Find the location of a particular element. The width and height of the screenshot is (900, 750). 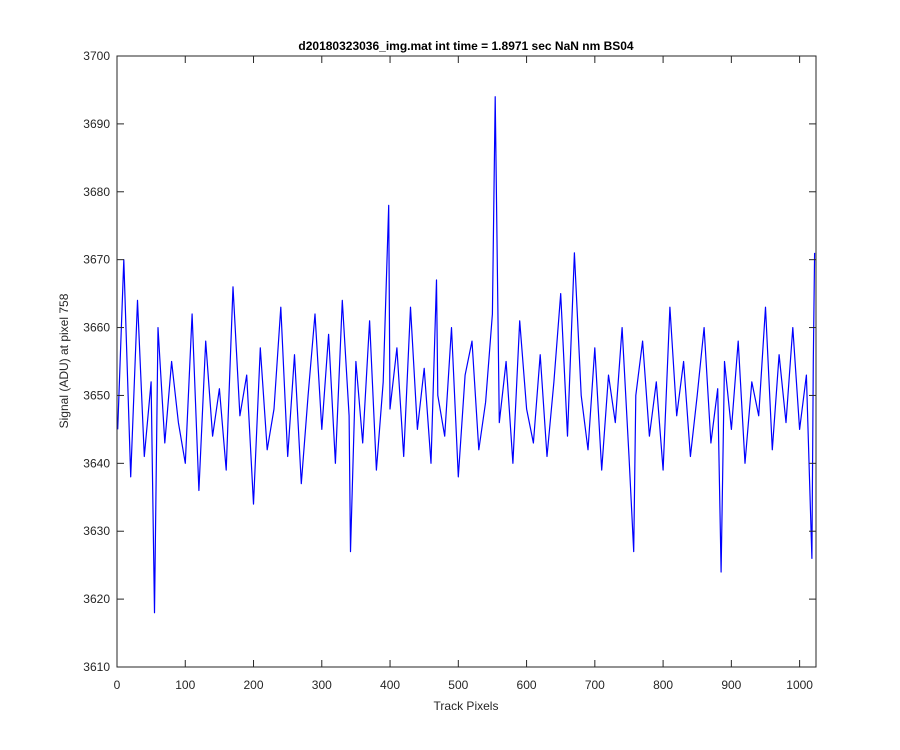

y-tick-label: 3610 is located at coordinates (96, 667).